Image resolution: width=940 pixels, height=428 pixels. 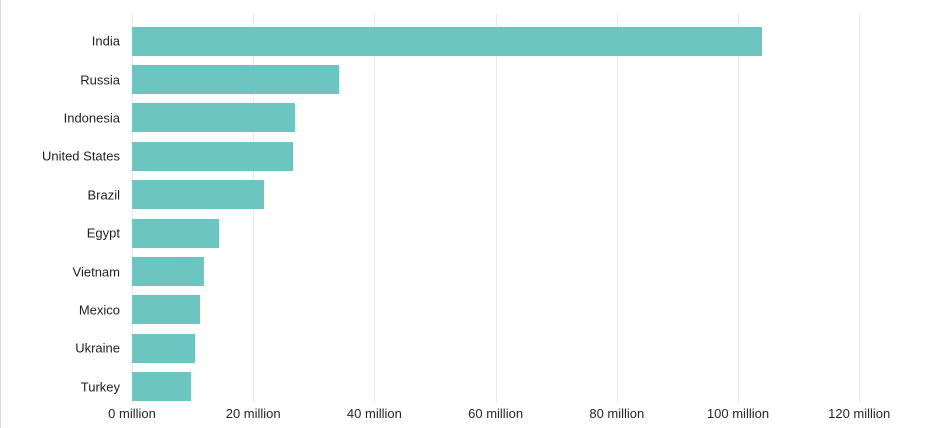 What do you see at coordinates (99, 310) in the screenshot?
I see `category-label: Mexico` at bounding box center [99, 310].